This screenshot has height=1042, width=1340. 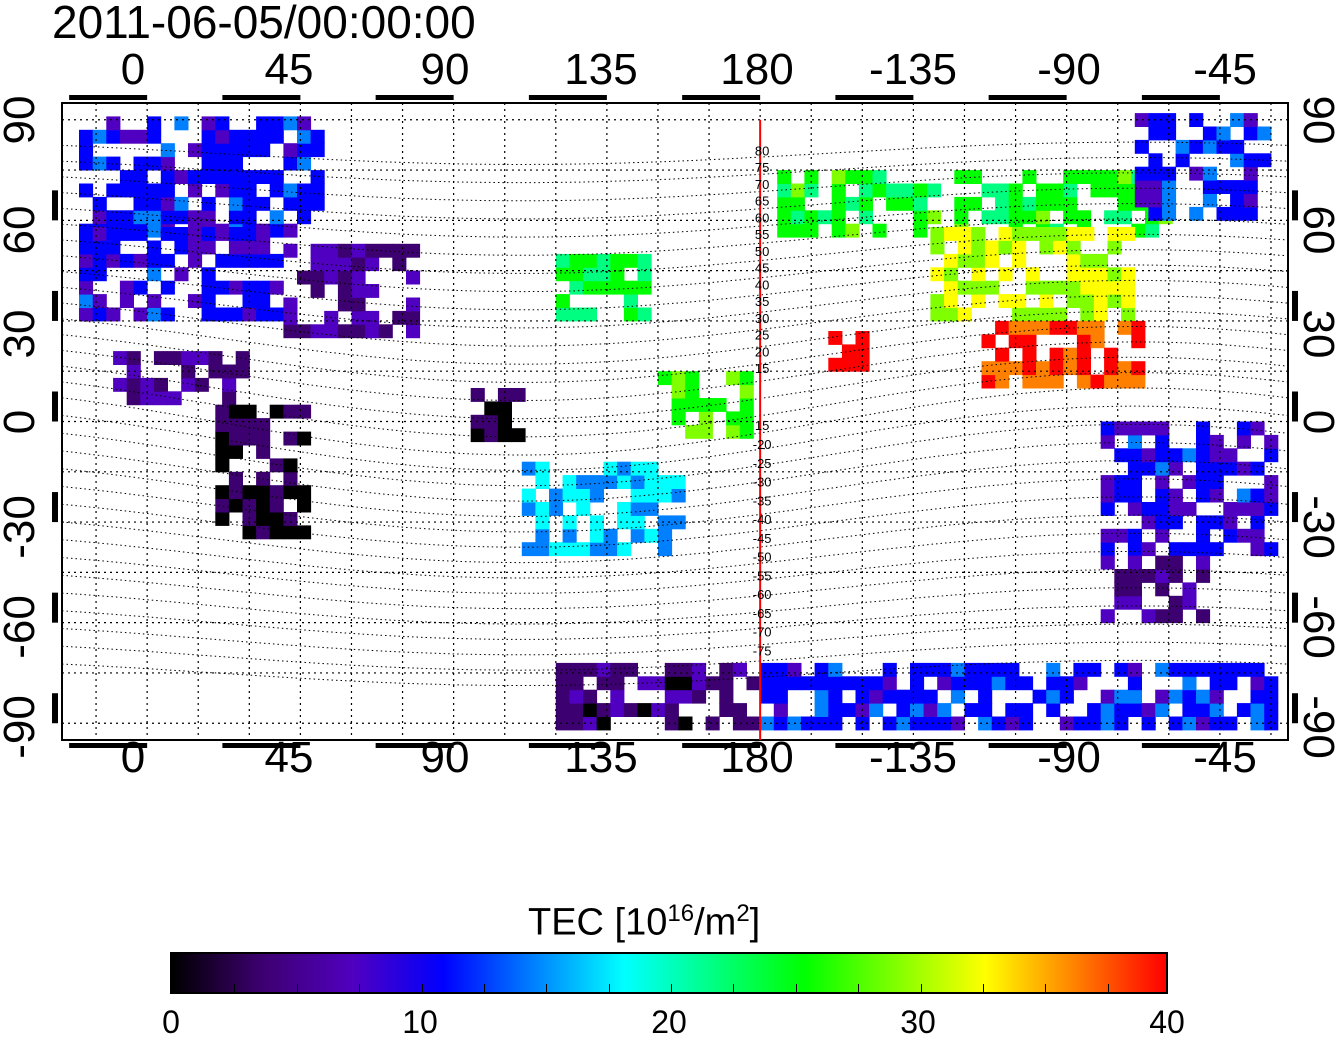 I want to click on lat-tick-left: -60, so click(x=22, y=627).